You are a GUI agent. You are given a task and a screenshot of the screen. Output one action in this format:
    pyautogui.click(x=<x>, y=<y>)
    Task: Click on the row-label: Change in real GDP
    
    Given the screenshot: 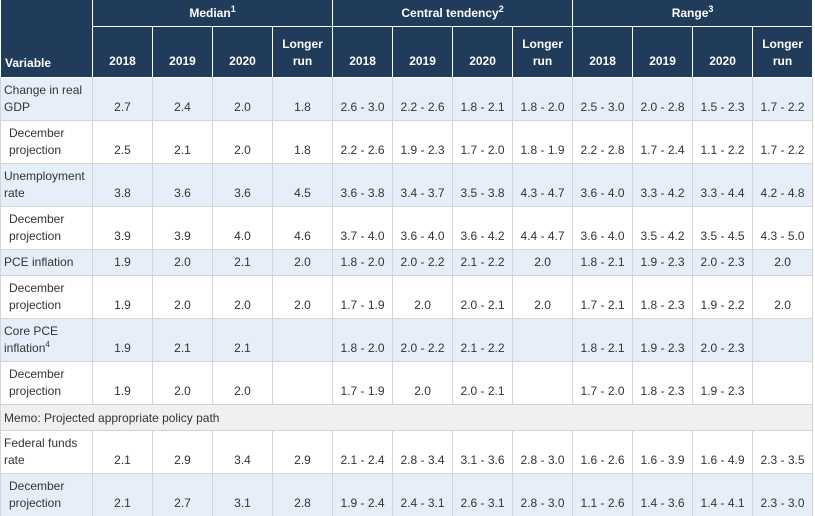 What is the action you would take?
    pyautogui.click(x=46, y=99)
    